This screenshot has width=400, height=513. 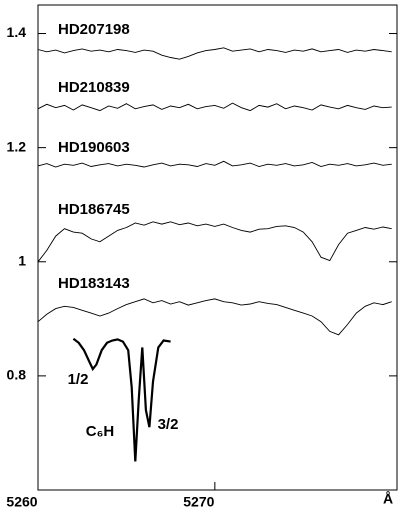 I want to click on annotation: 3/2, so click(x=168, y=424).